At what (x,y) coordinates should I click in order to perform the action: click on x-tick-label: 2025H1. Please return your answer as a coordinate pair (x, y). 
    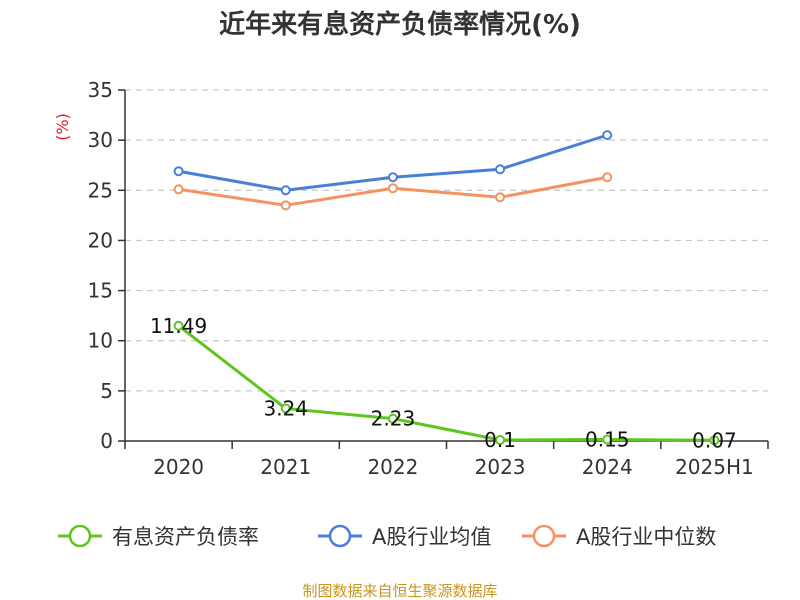
    Looking at the image, I should click on (714, 467).